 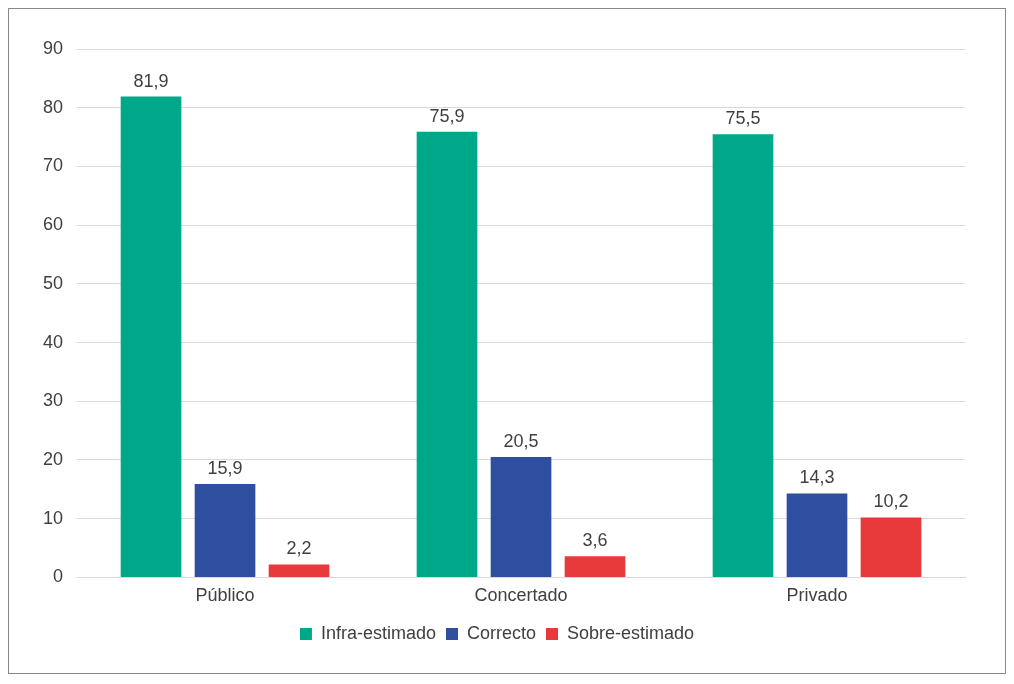 I want to click on x-tick-label: Concertado, so click(x=521, y=595).